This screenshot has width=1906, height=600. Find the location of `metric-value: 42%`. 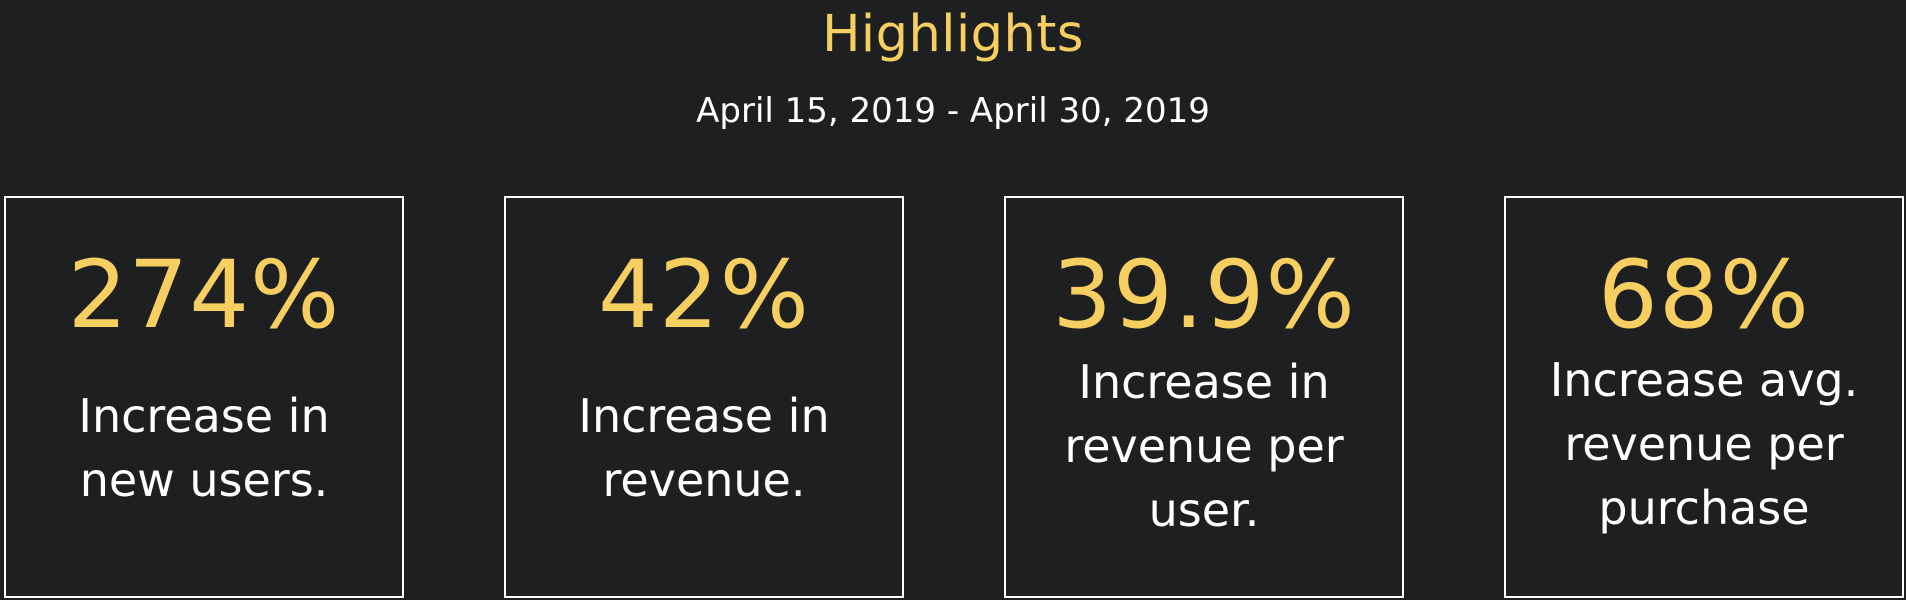

metric-value: 42% is located at coordinates (704, 295).